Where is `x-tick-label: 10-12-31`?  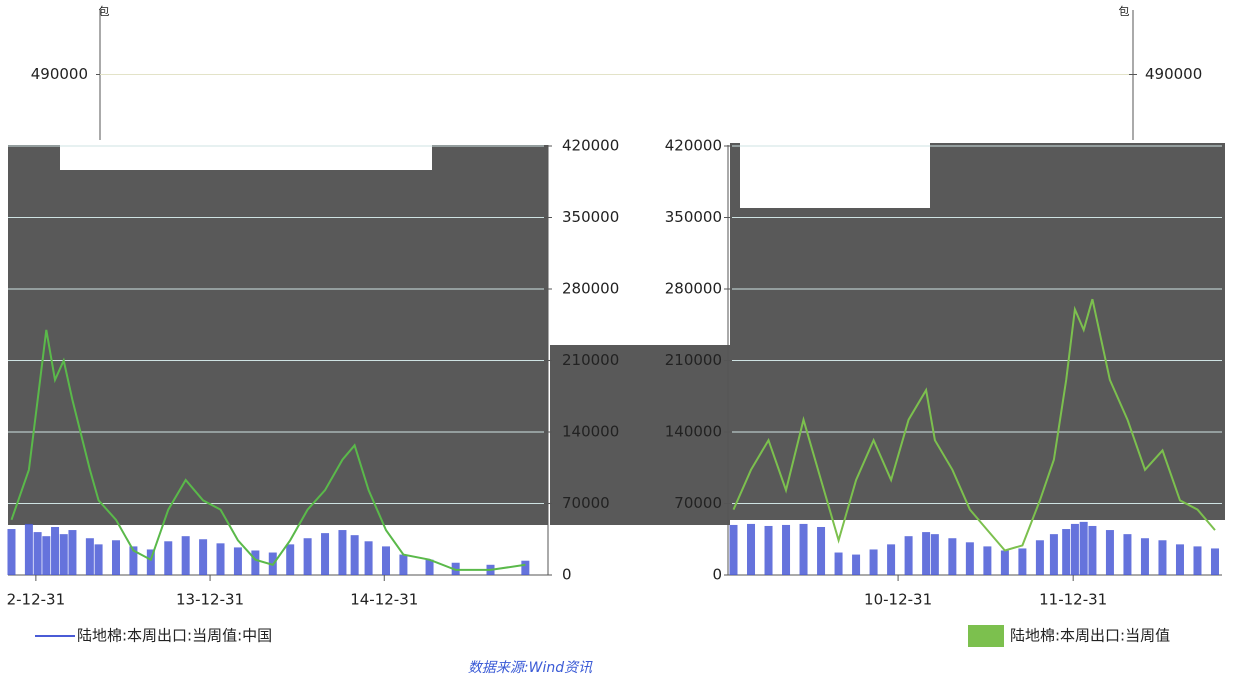 x-tick-label: 10-12-31 is located at coordinates (898, 600).